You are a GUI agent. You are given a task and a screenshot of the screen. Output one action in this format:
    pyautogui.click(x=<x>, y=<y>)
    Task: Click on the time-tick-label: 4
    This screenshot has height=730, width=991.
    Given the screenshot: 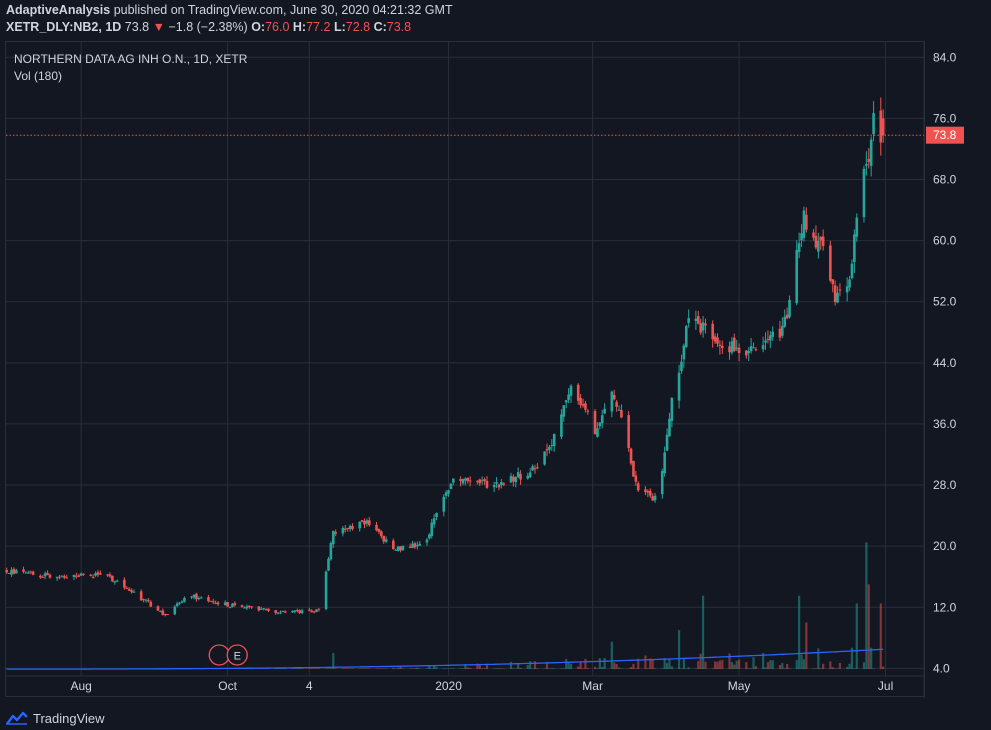 What is the action you would take?
    pyautogui.click(x=309, y=686)
    